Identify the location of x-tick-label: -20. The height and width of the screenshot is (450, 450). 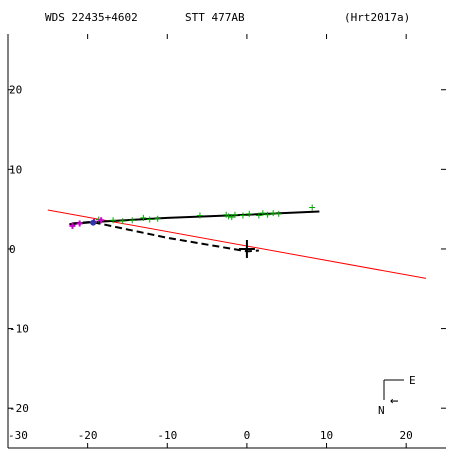
(88, 435).